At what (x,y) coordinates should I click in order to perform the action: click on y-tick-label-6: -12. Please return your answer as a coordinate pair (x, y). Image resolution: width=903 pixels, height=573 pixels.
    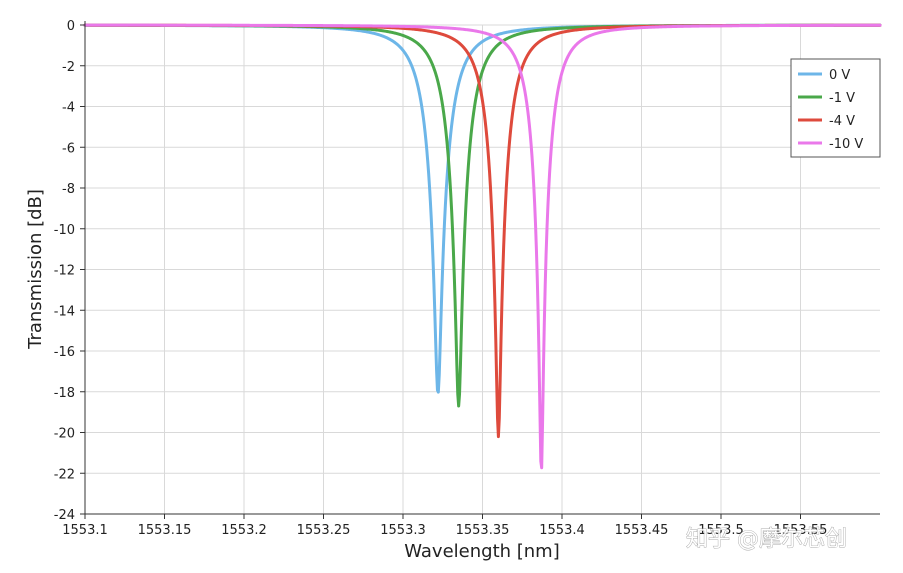
    Looking at the image, I should click on (64, 271).